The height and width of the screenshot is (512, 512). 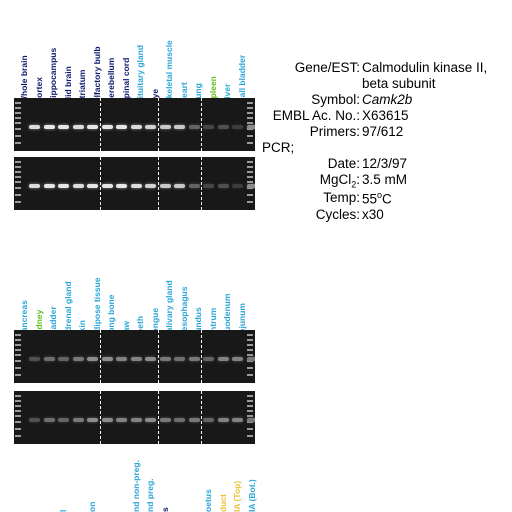 I want to click on lane-label-partial: nd non-preg., so click(x=135, y=486).